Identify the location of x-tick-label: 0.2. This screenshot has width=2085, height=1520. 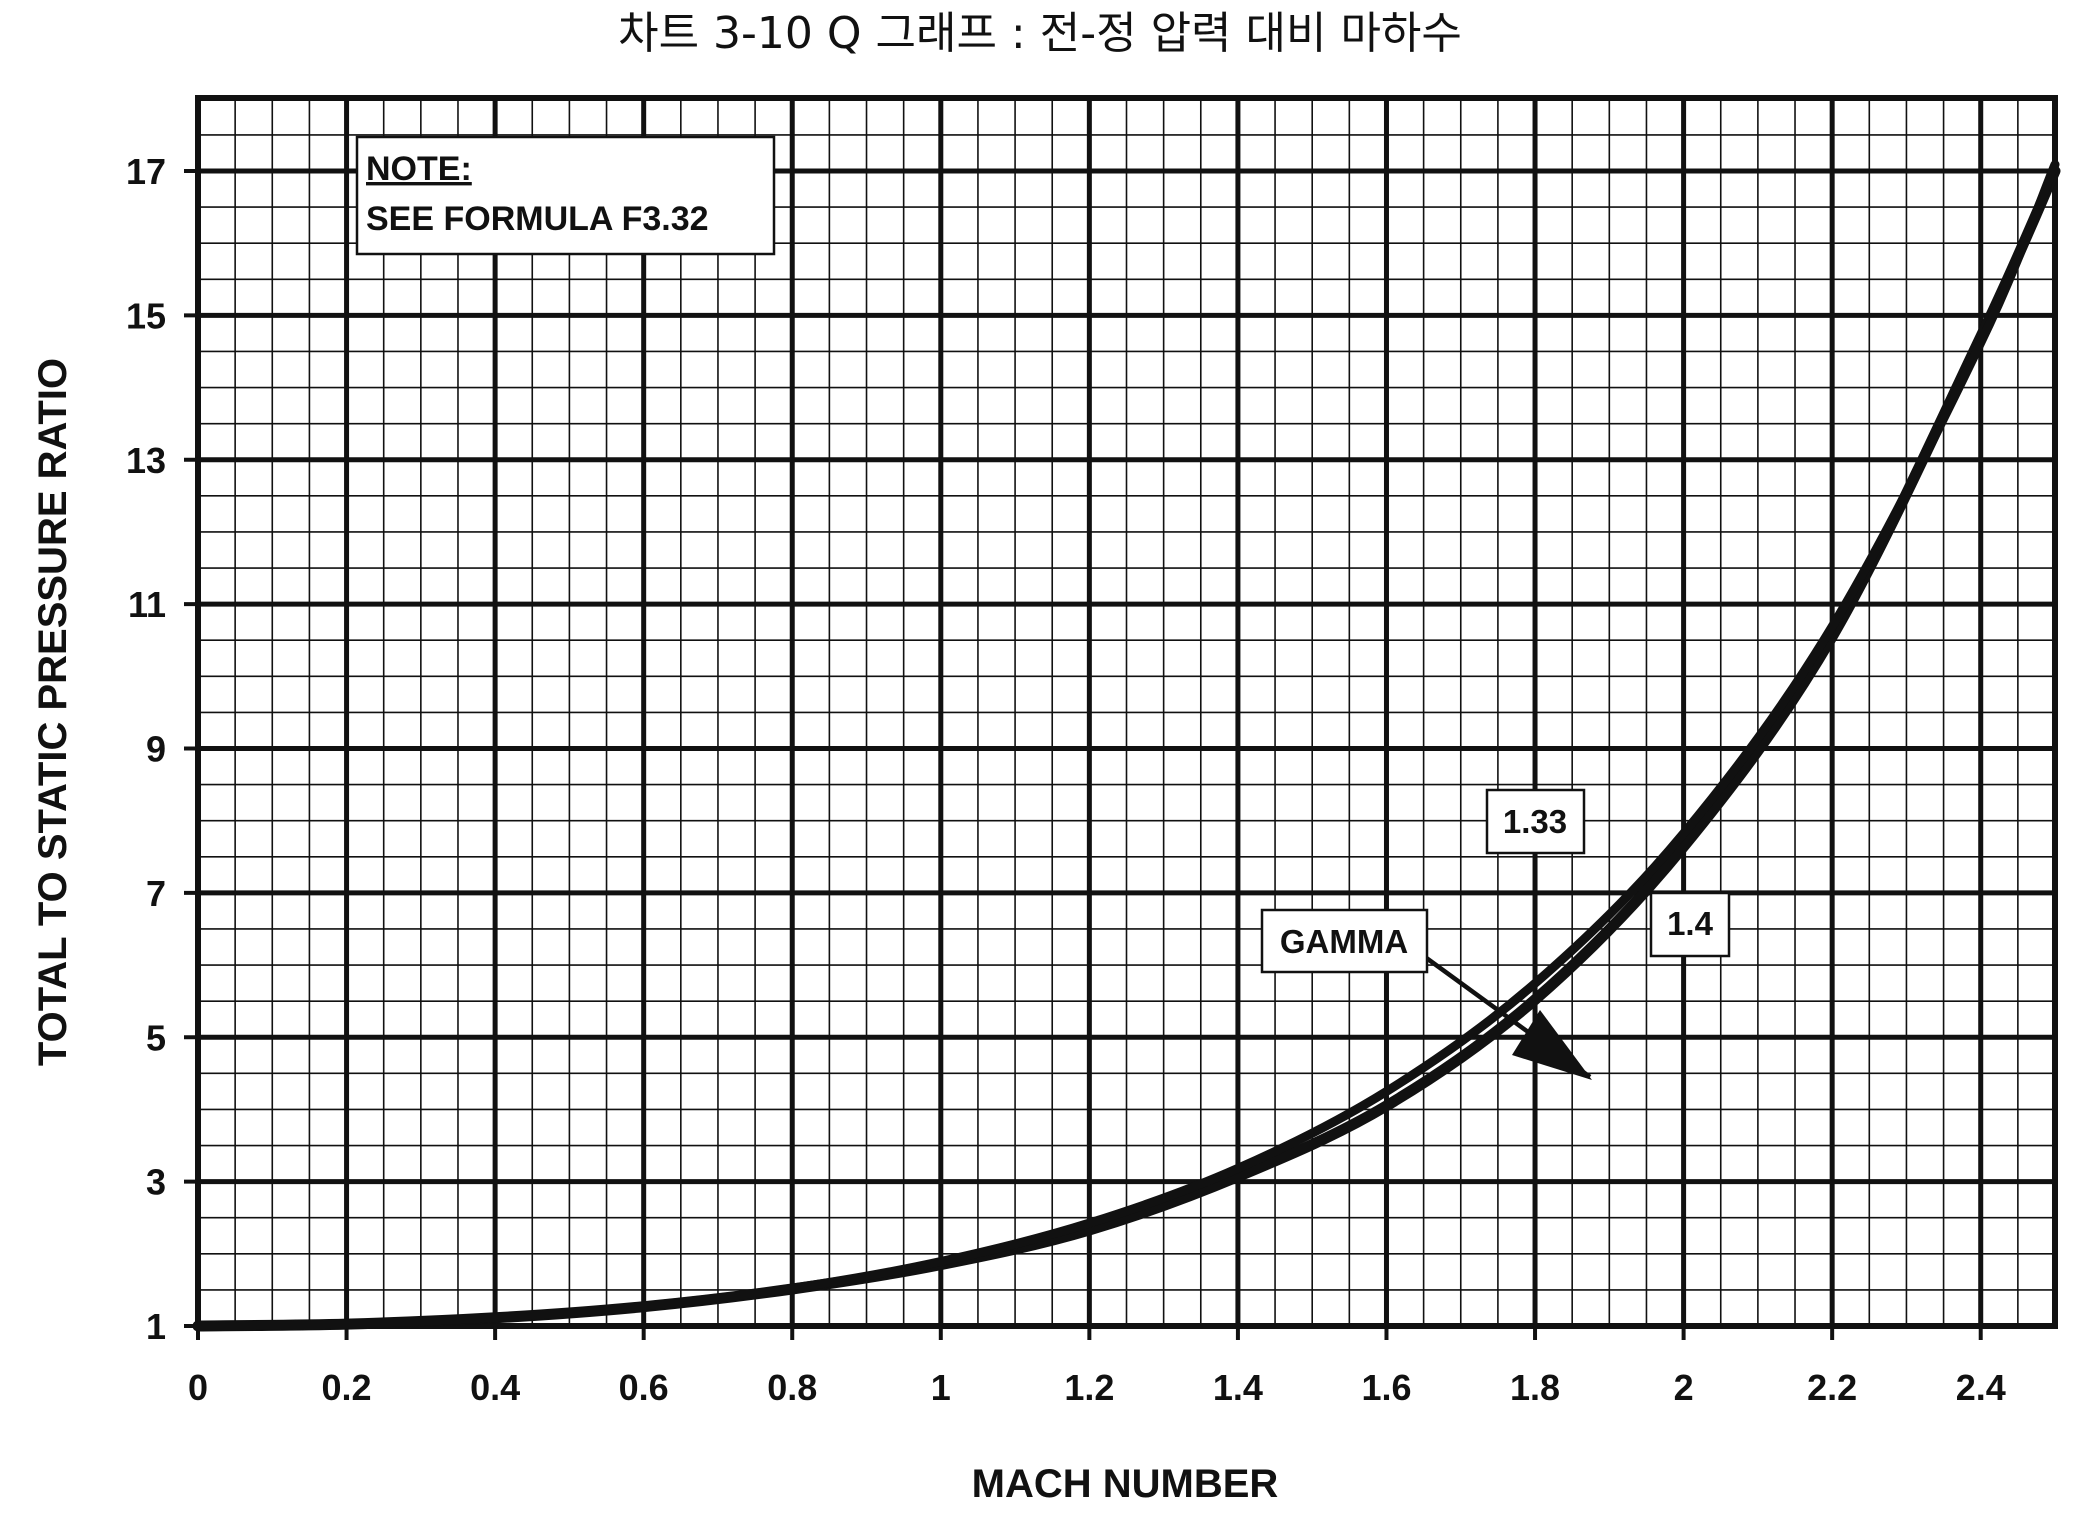
(347, 1387).